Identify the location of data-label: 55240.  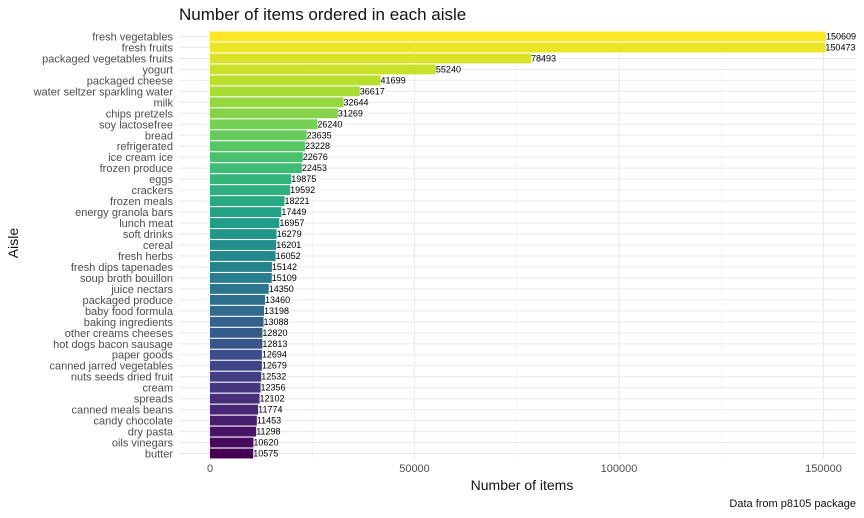
(448, 69).